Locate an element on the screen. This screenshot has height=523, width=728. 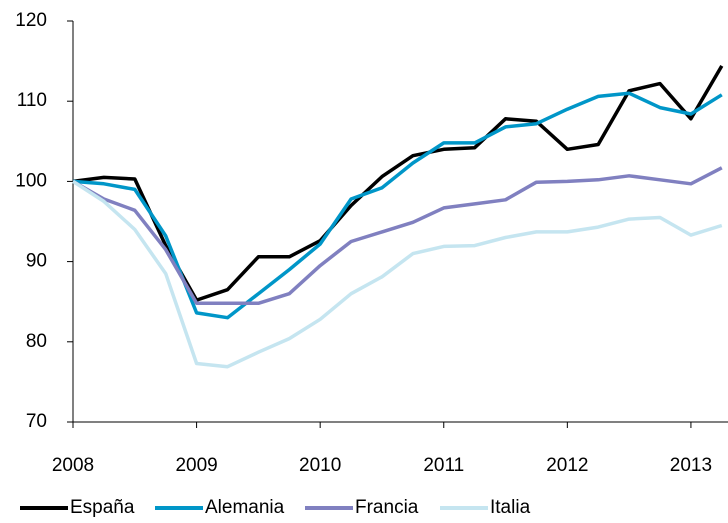
legend-label: España is located at coordinates (102, 507).